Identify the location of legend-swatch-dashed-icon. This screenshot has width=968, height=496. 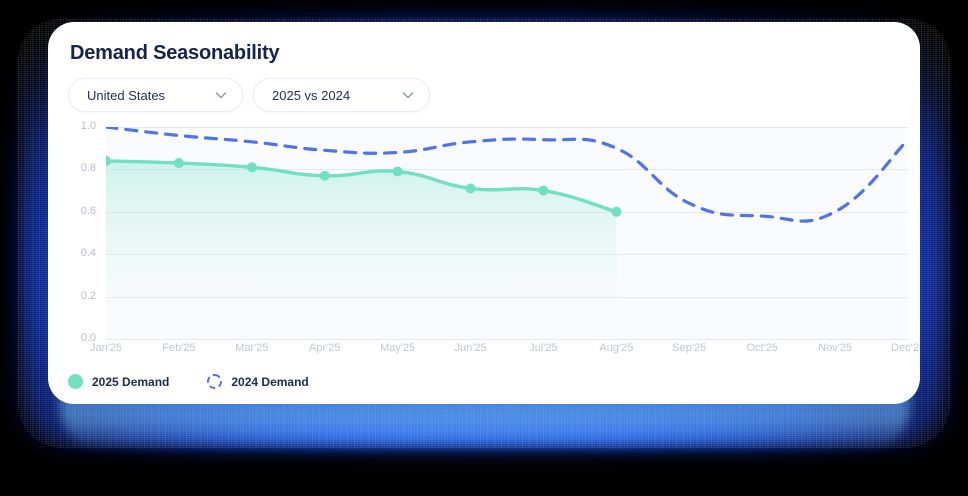
(215, 381).